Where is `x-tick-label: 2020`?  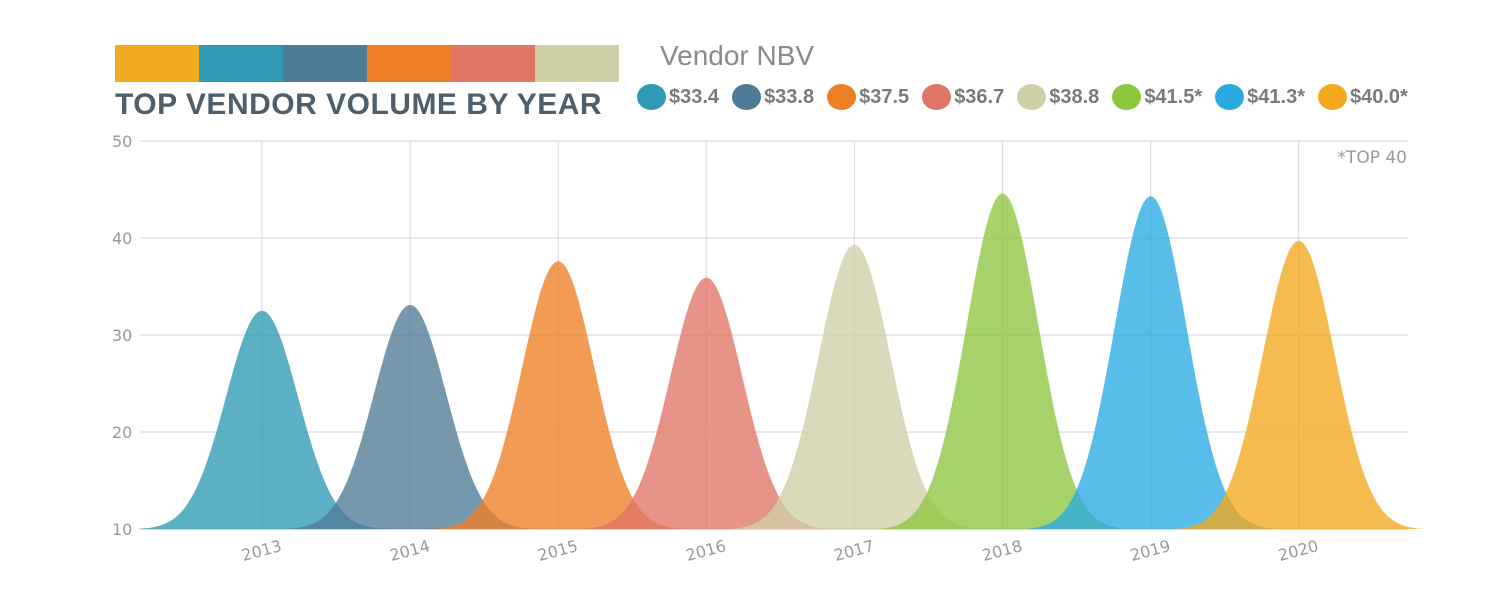
x-tick-label: 2020 is located at coordinates (1298, 550).